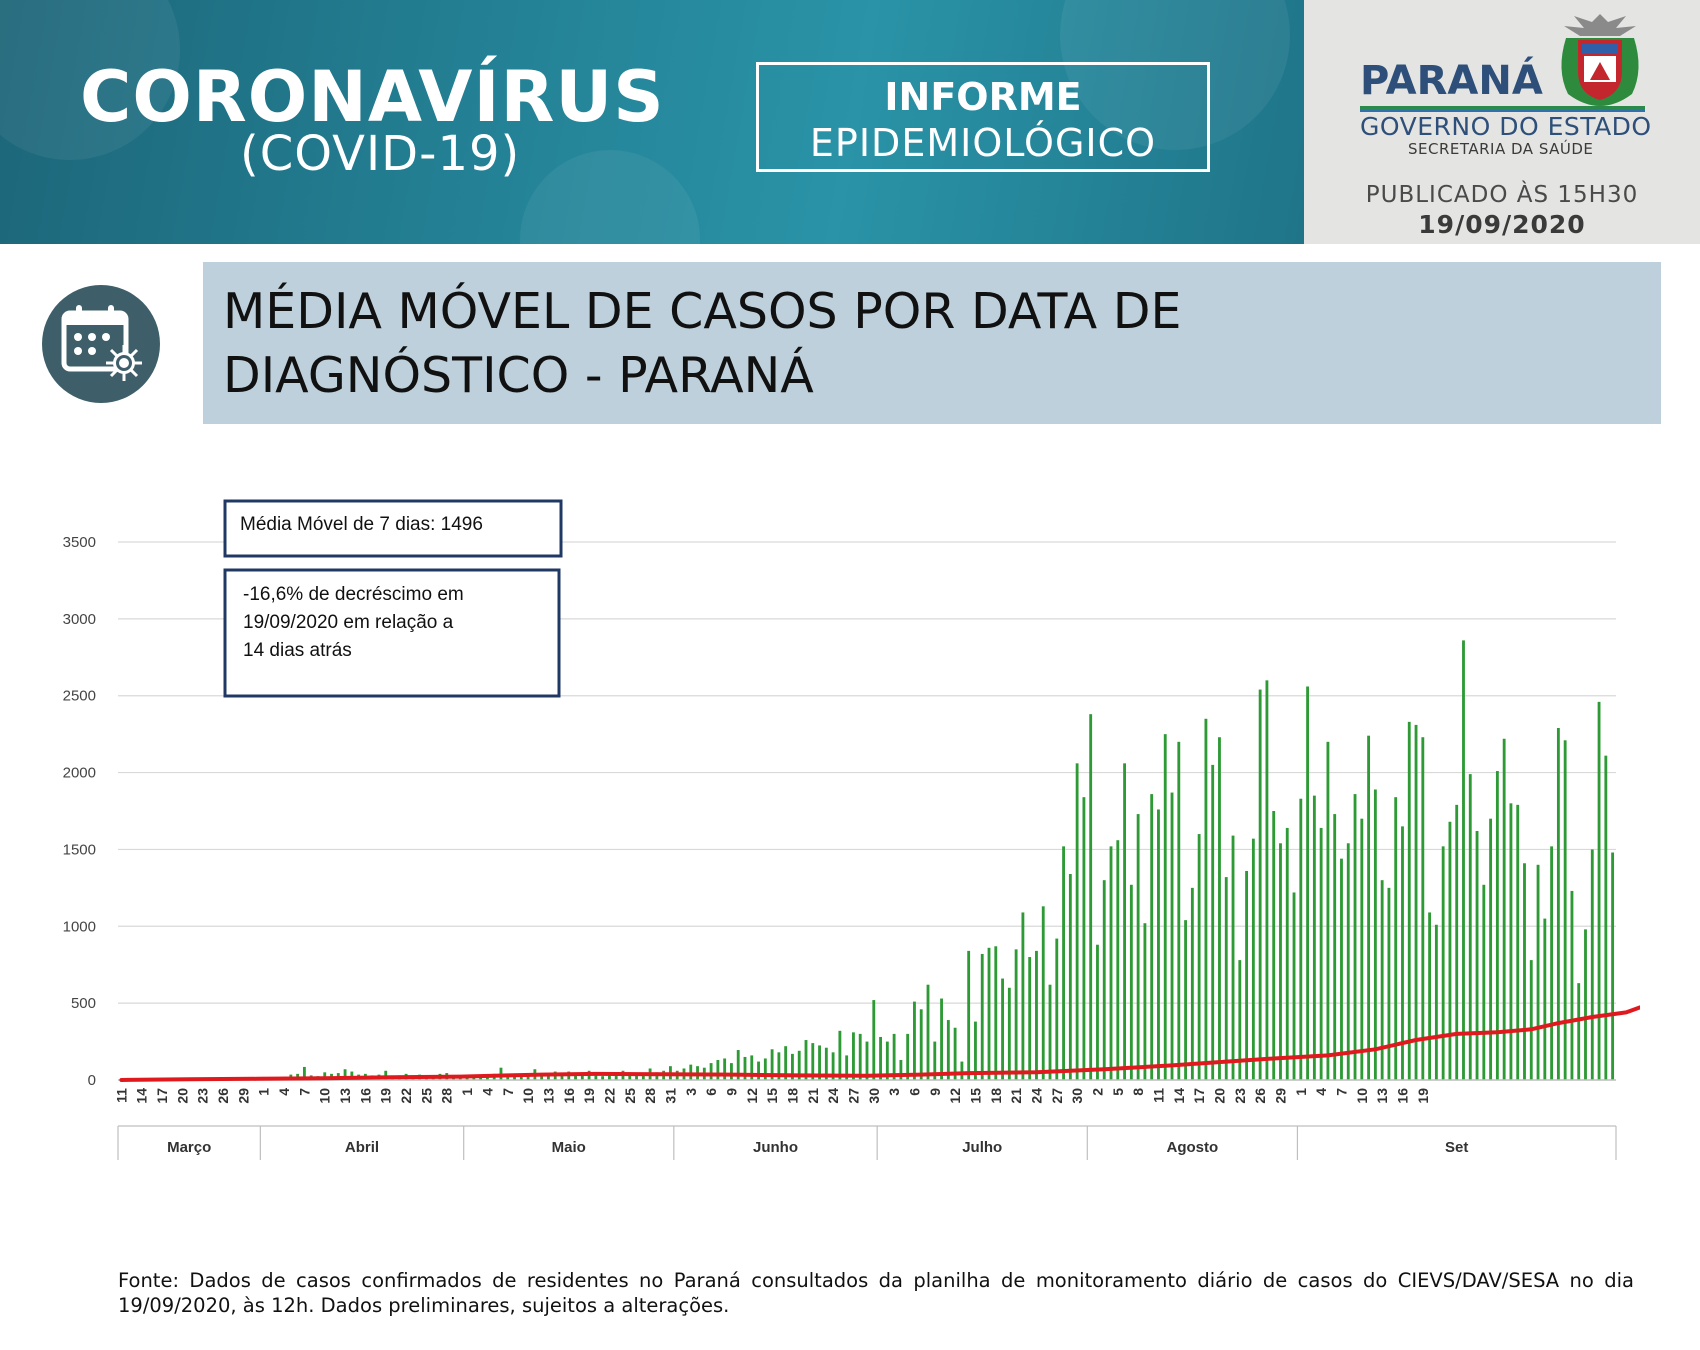  Describe the element at coordinates (792, 1096) in the screenshot. I see `x-tick-label: 18` at that location.